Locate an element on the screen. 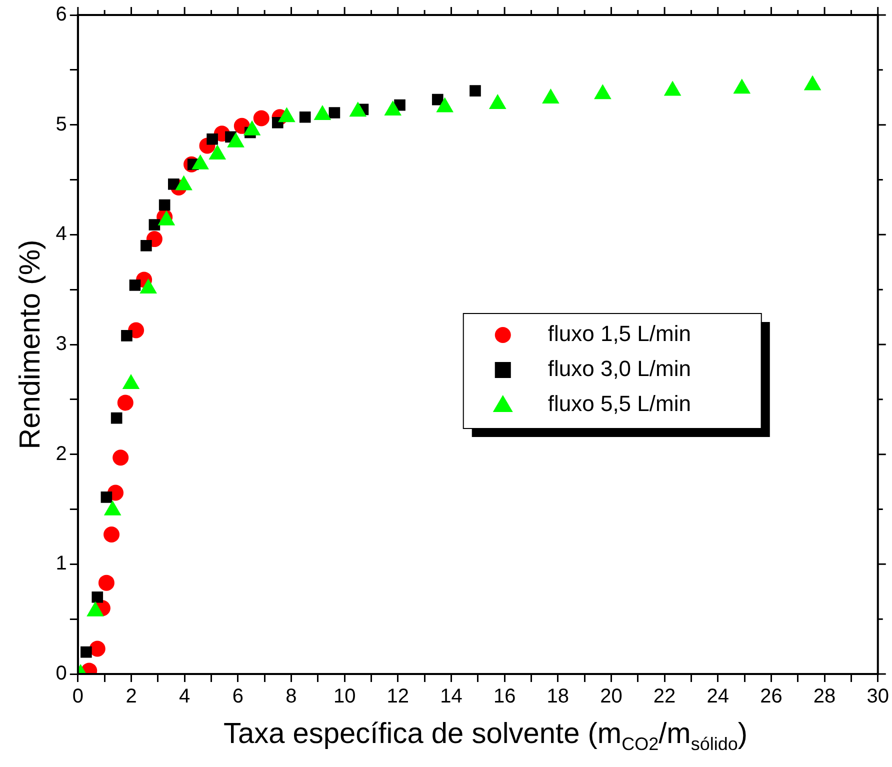 This screenshot has width=892, height=767. x-tick-label: 30 is located at coordinates (877, 697).